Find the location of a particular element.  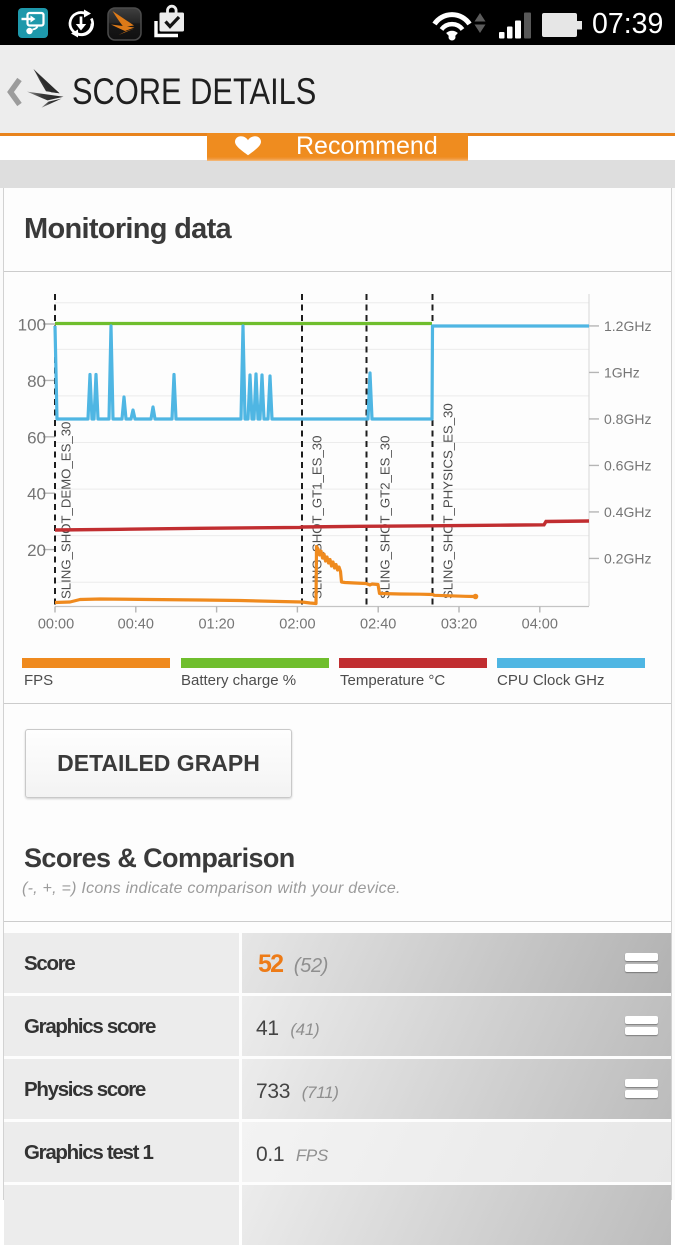

svg-text: 60 is located at coordinates (36, 437).